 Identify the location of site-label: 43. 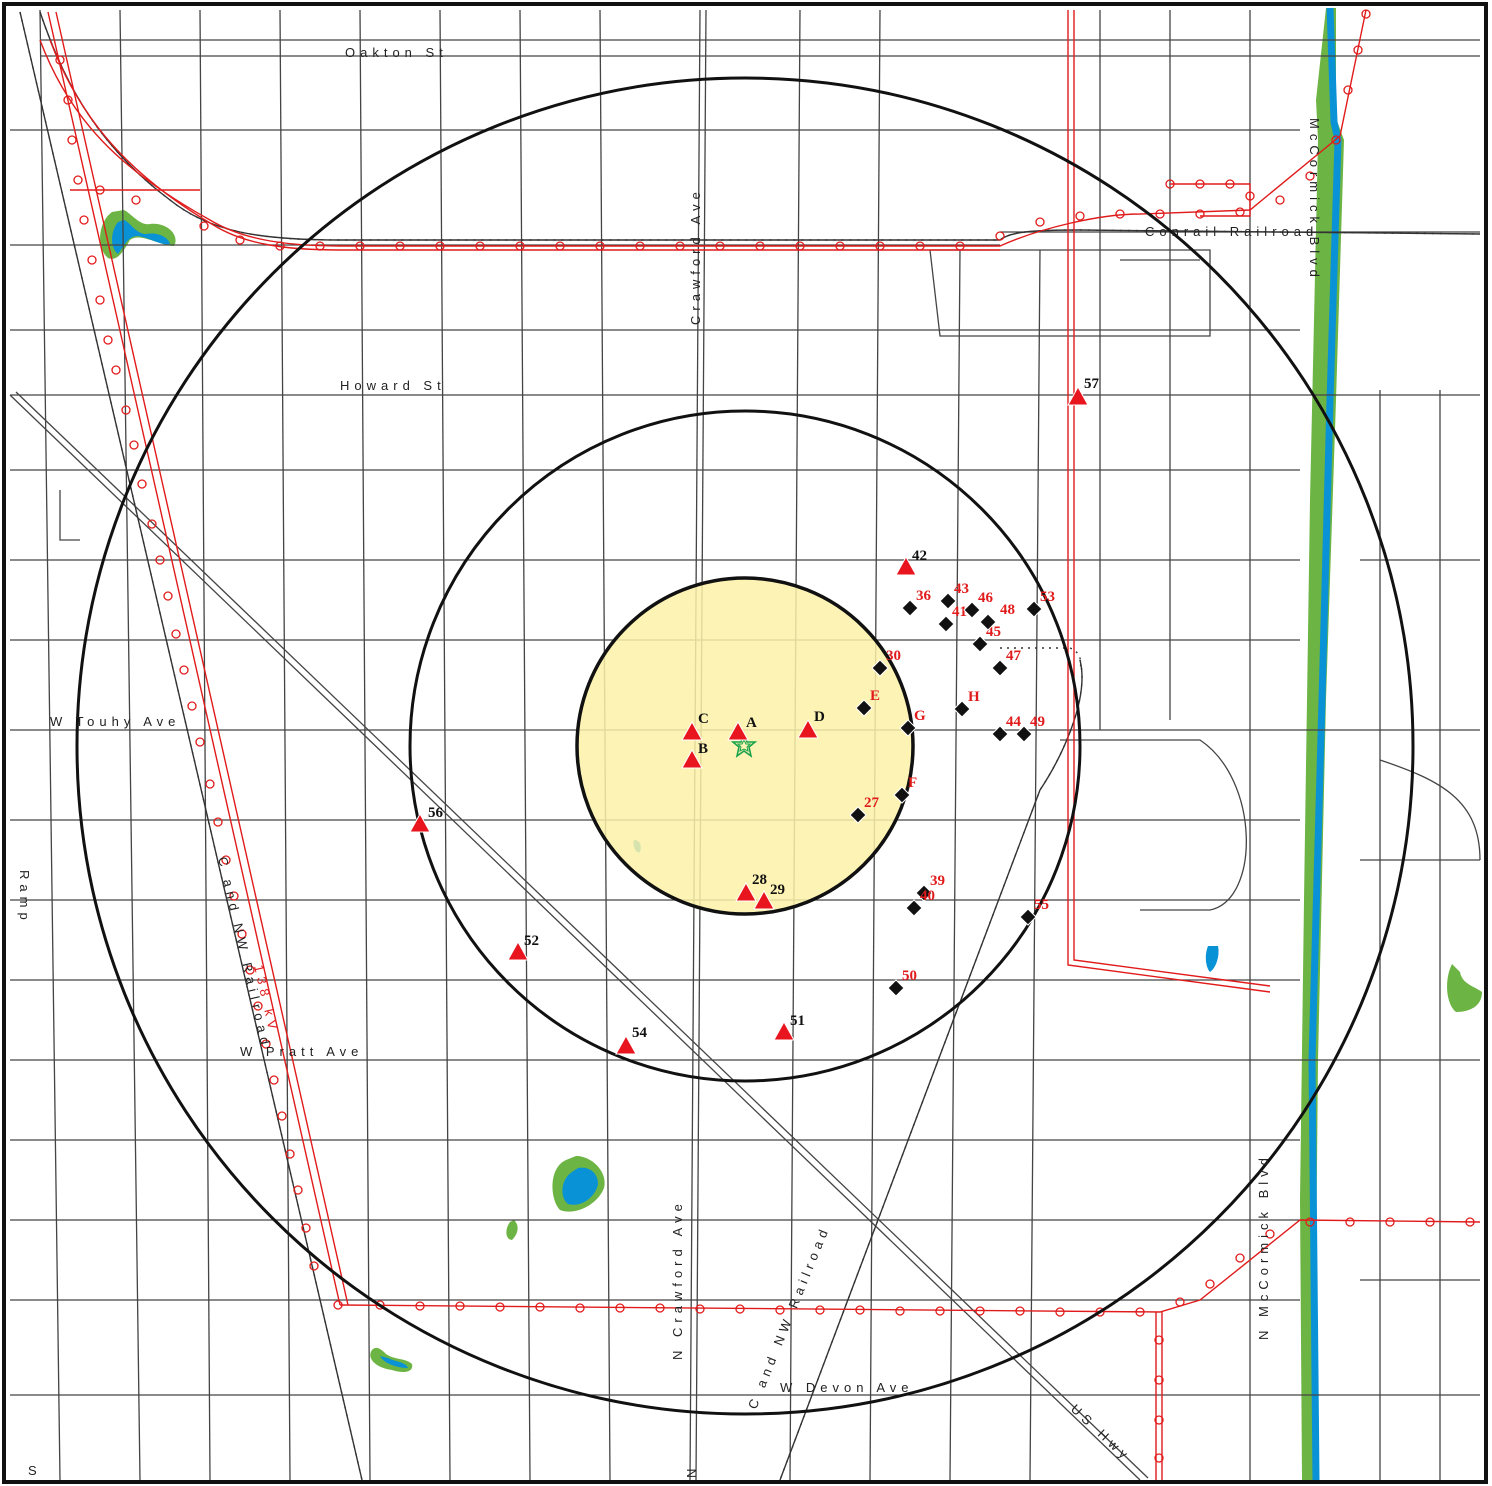
(961, 589).